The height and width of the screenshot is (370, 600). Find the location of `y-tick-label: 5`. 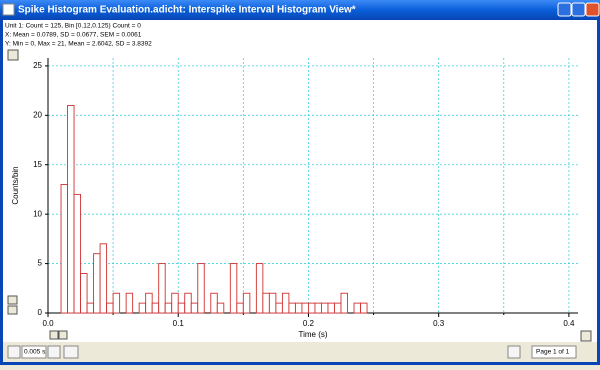

y-tick-label: 5 is located at coordinates (40, 263).